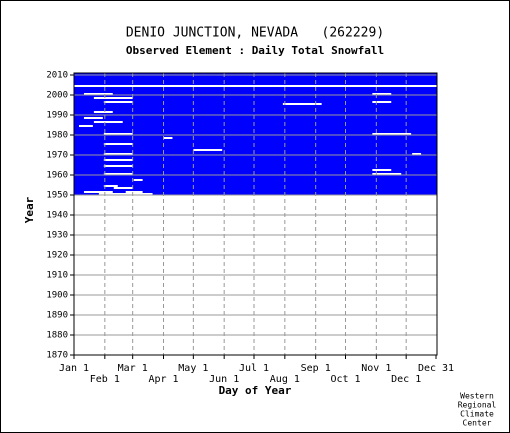  I want to click on y-tick-label: 1980, so click(57, 136).